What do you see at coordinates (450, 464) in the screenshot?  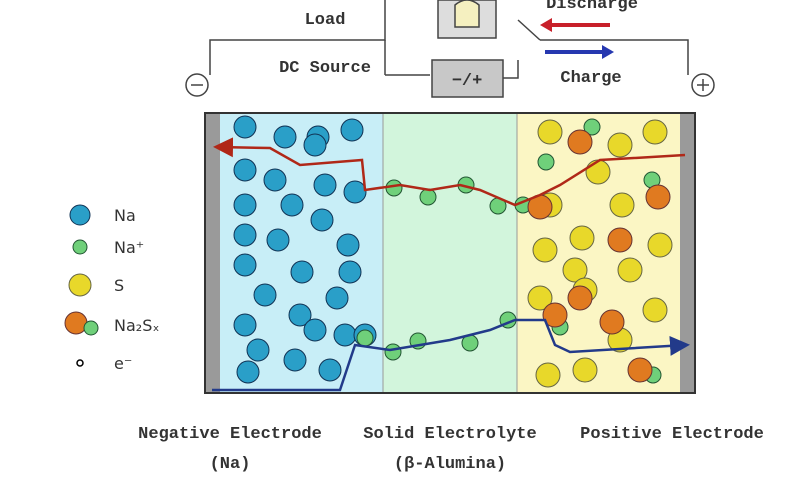 I see `region-subtitle: (β-Alumina)` at bounding box center [450, 464].